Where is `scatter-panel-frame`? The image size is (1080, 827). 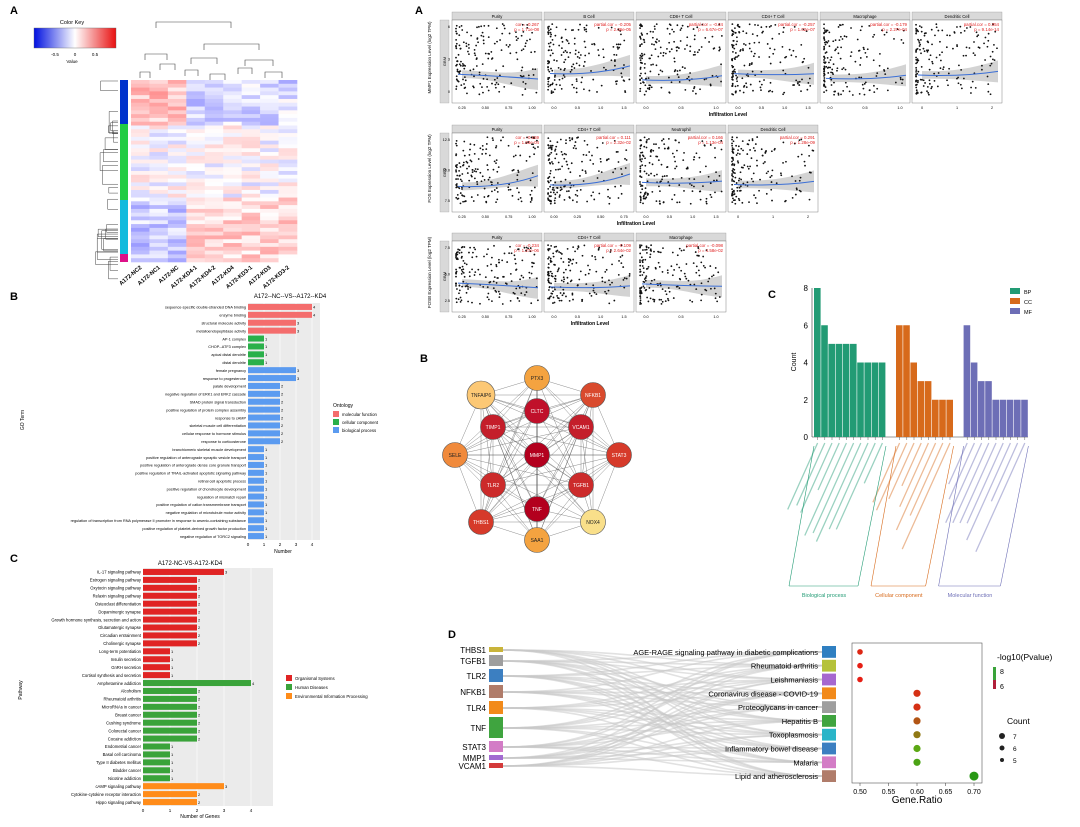 scatter-panel-frame is located at coordinates (681, 61).